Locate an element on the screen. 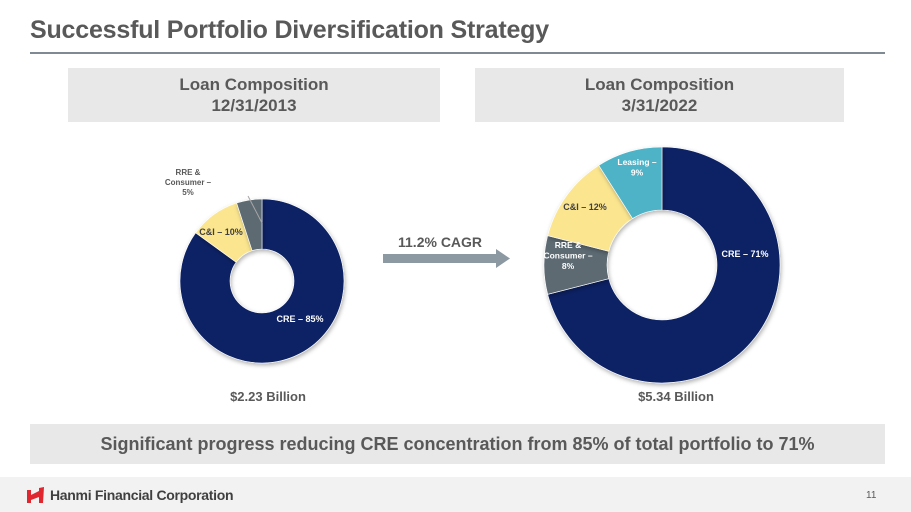  company-logo: Hanmi Financial Corporation is located at coordinates (130, 495).